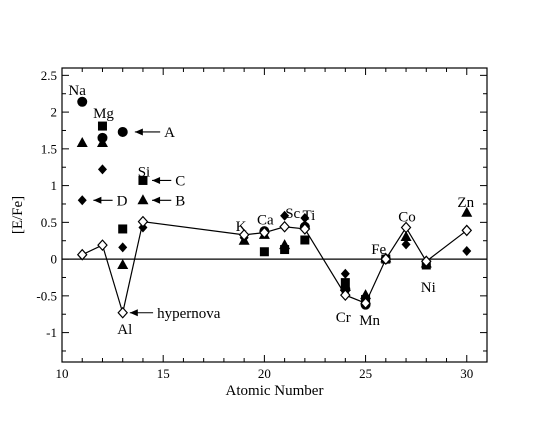 The height and width of the screenshot is (425, 550). Describe the element at coordinates (54, 185) in the screenshot. I see `y-tick-label: 1` at that location.